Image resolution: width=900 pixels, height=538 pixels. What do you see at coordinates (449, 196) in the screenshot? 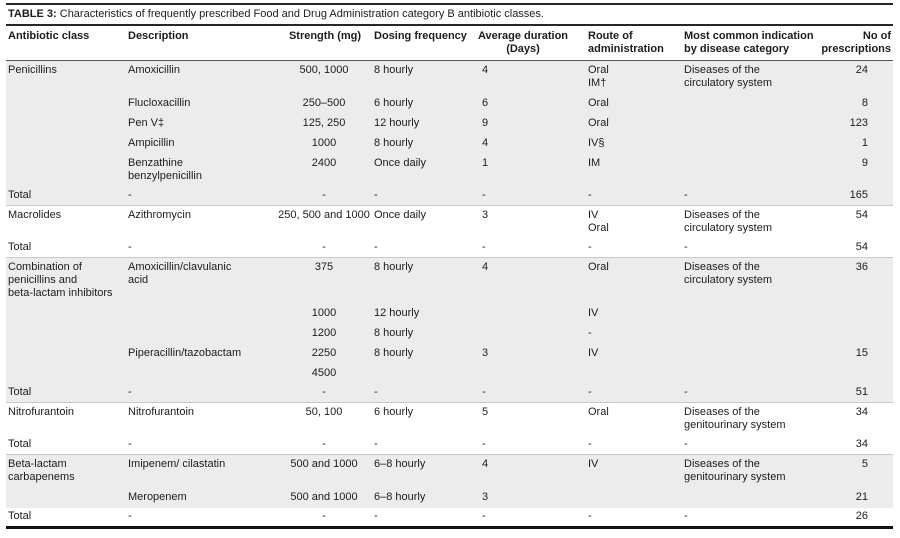
I see `total-row: Total - - - - - -165` at bounding box center [449, 196].